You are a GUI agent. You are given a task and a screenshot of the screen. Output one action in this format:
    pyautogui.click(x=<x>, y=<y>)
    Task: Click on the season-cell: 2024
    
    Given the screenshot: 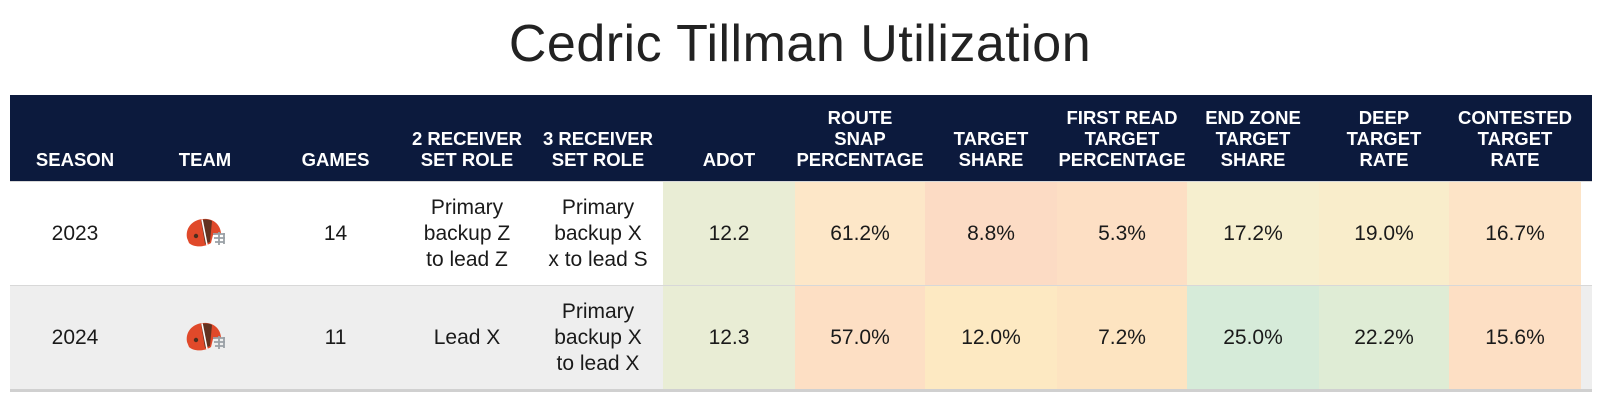 What is the action you would take?
    pyautogui.click(x=75, y=337)
    